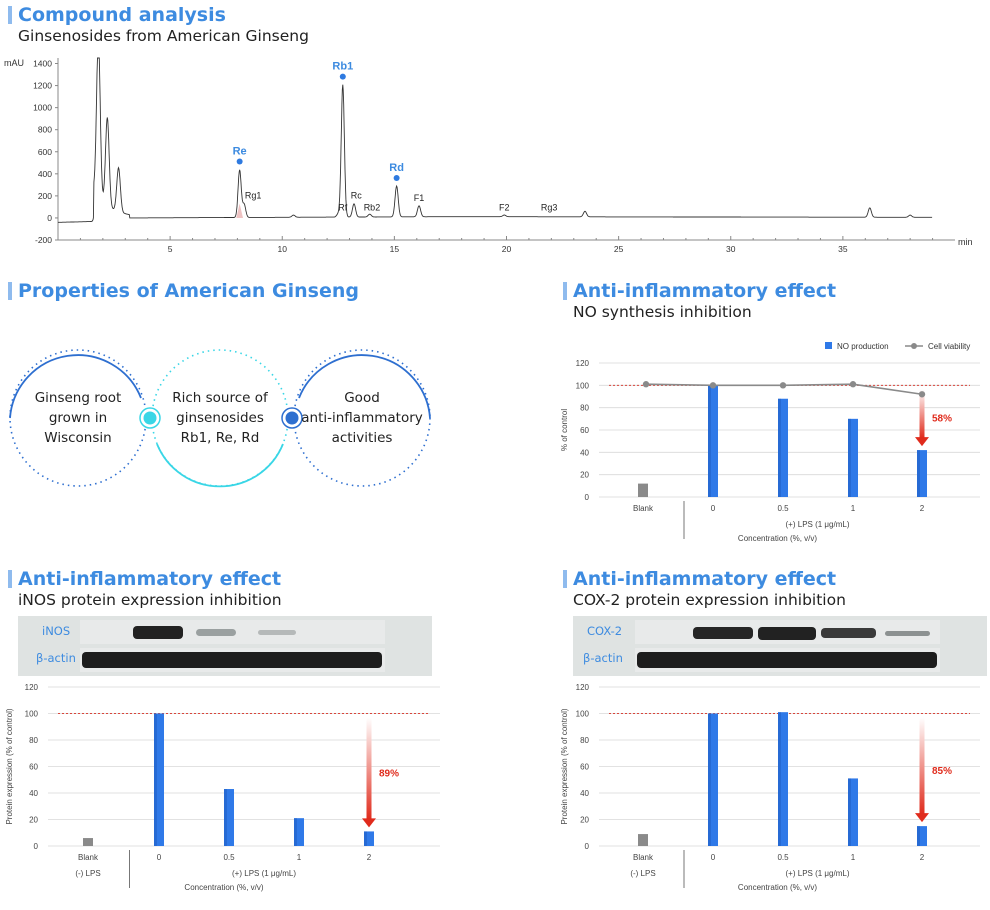 This screenshot has width=990, height=910. I want to click on circle-1-arc, so click(75, 386).